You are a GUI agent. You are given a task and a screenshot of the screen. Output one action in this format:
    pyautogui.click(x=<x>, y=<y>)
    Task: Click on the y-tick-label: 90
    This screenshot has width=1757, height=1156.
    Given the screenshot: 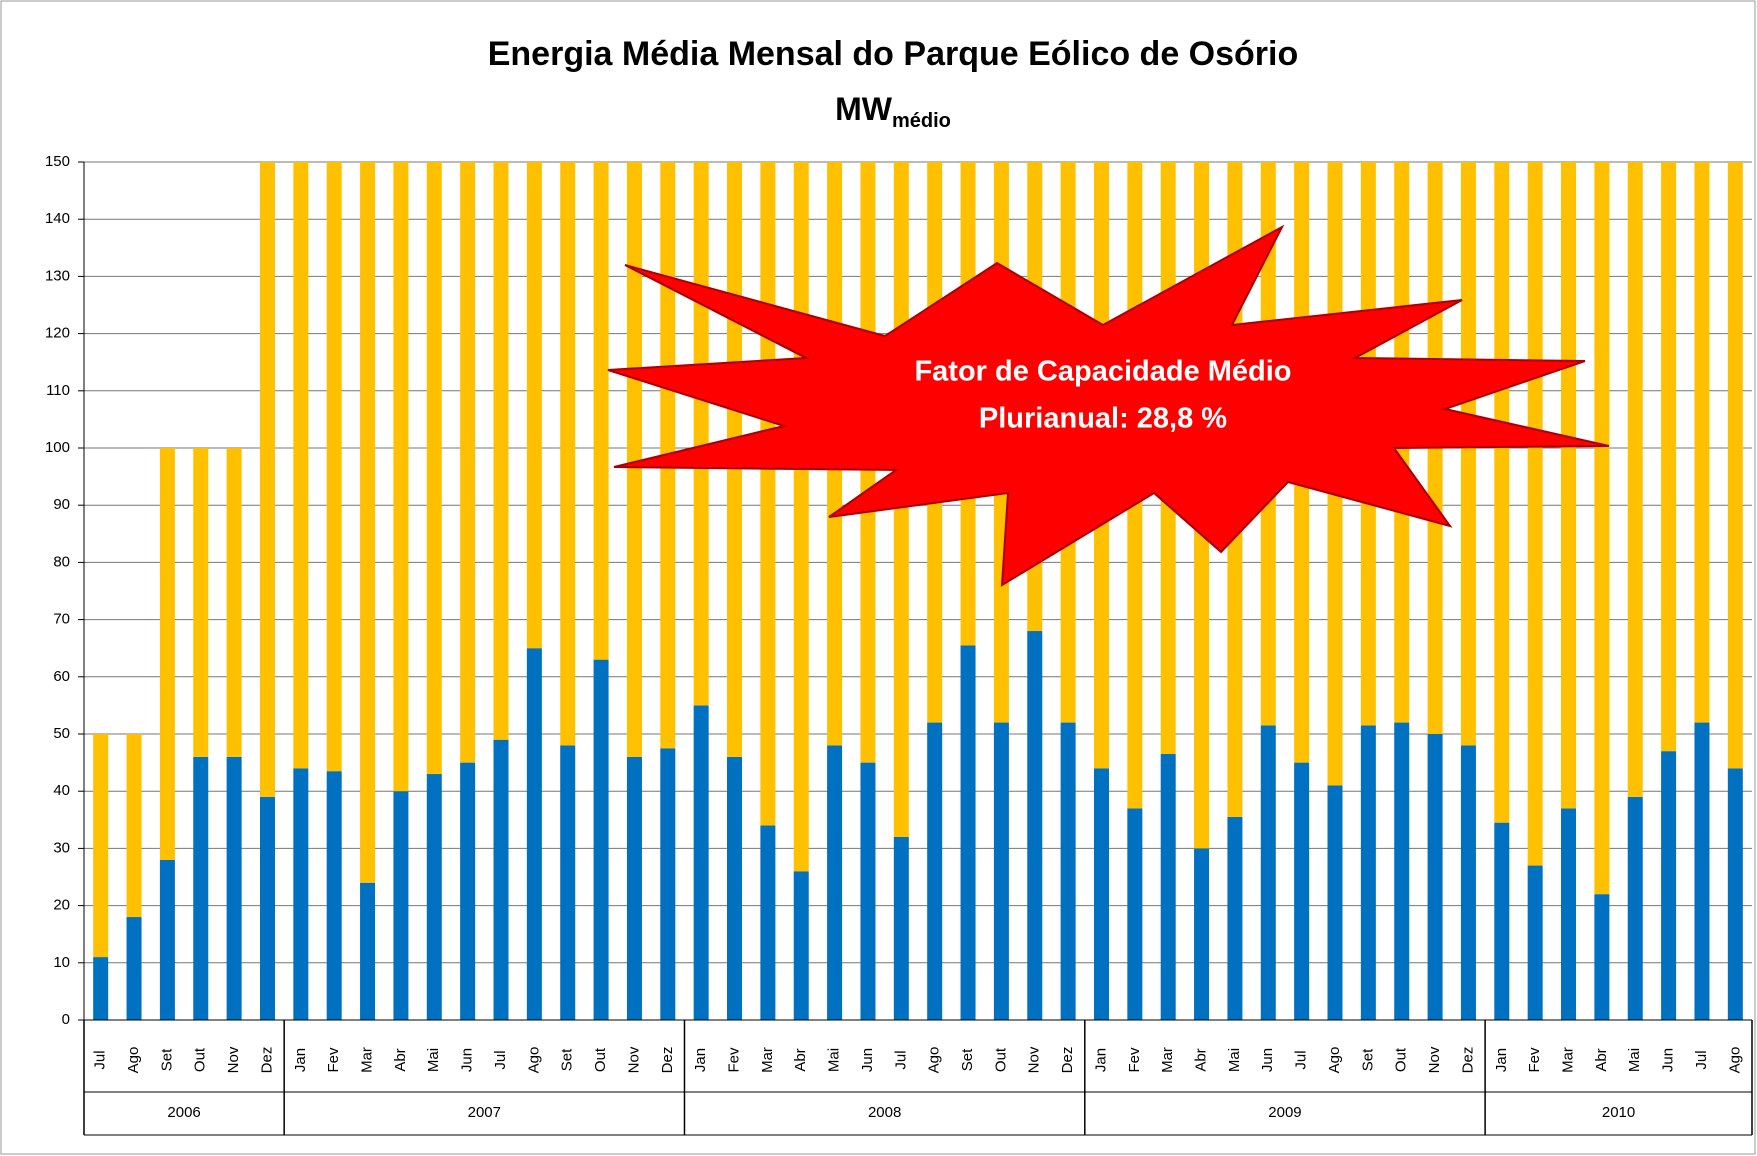 What is the action you would take?
    pyautogui.click(x=61, y=504)
    